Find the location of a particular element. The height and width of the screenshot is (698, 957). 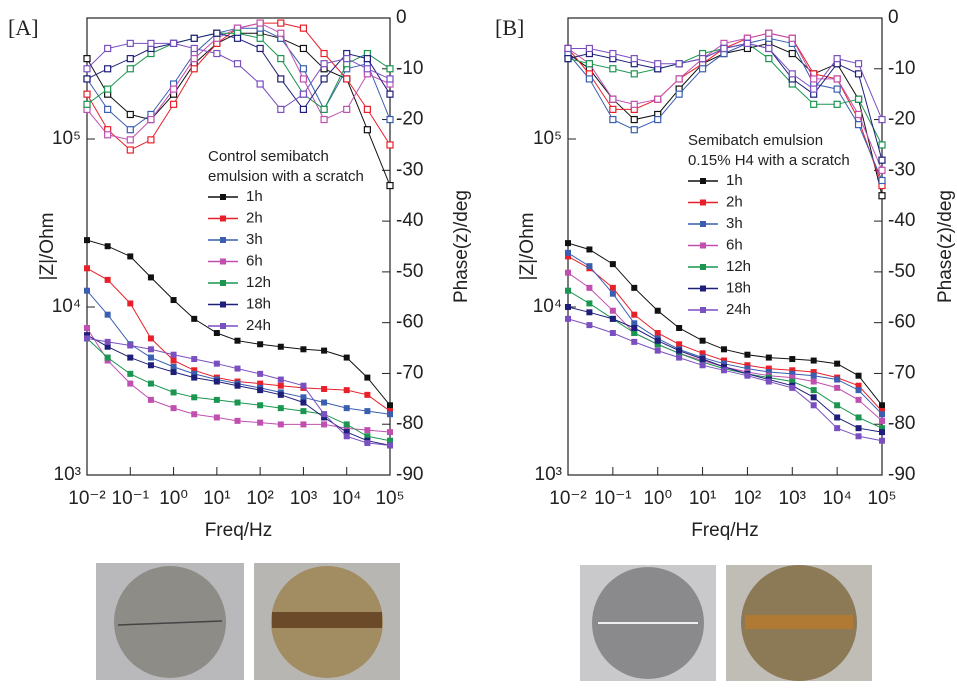

y2-tick-label: -60 is located at coordinates (409, 322).